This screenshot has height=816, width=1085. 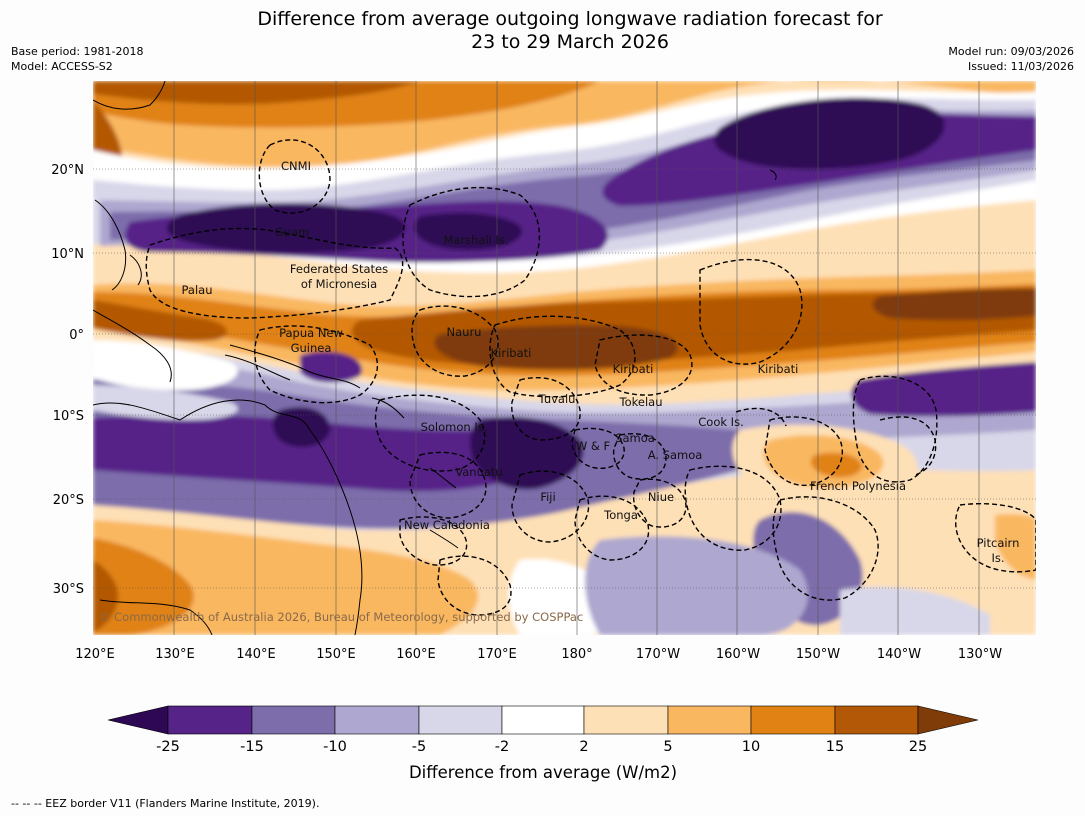 What do you see at coordinates (511, 353) in the screenshot?
I see `label-kiribati-west: Kiribati` at bounding box center [511, 353].